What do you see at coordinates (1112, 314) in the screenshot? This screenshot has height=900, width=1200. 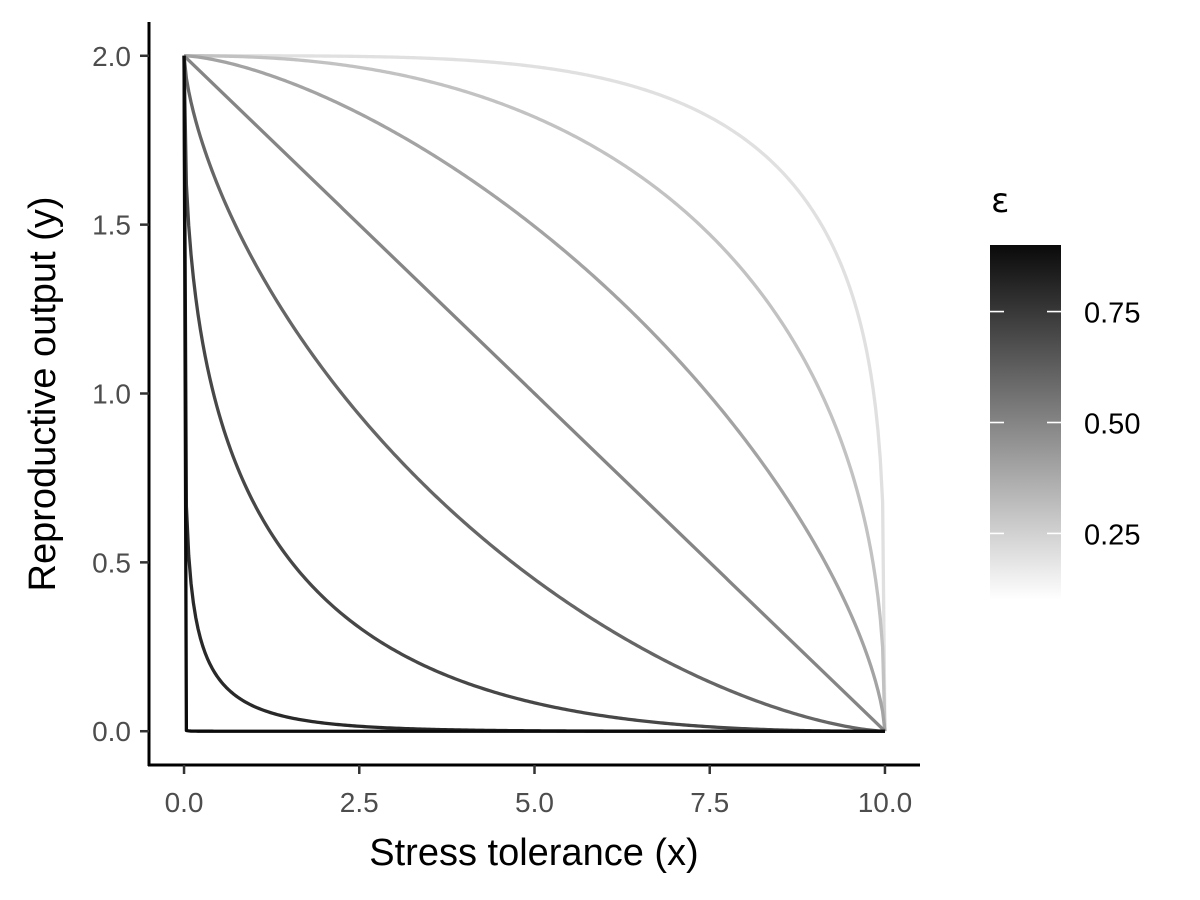 I see `colorbar-tick-label: 0.75` at bounding box center [1112, 314].